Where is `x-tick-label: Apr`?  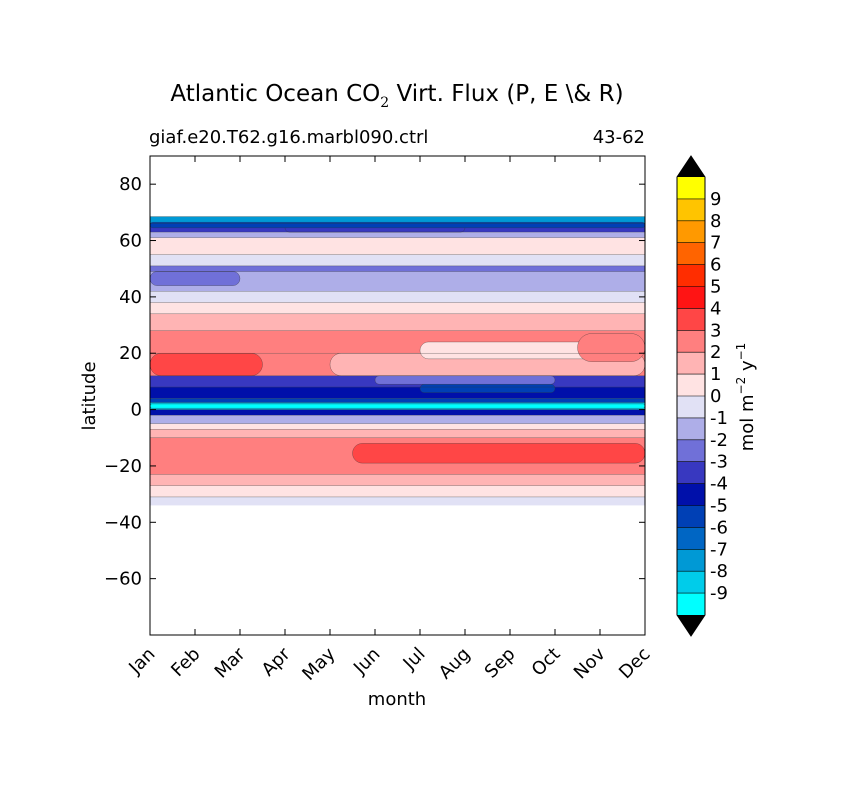
x-tick-label: Apr is located at coordinates (276, 661).